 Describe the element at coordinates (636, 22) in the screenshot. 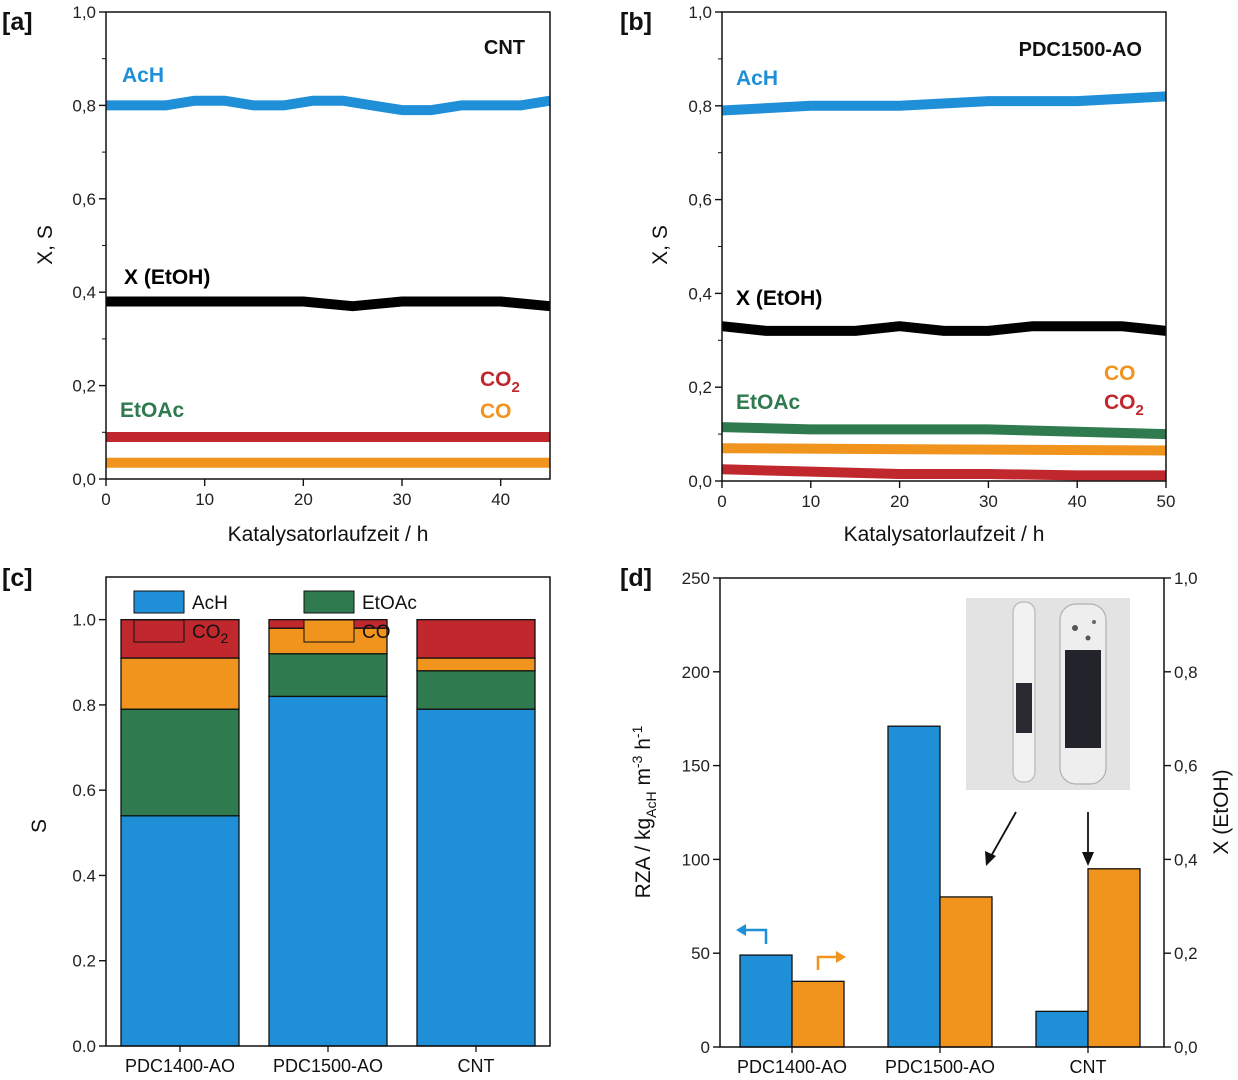

I see `panel-b-letter: [b]` at that location.